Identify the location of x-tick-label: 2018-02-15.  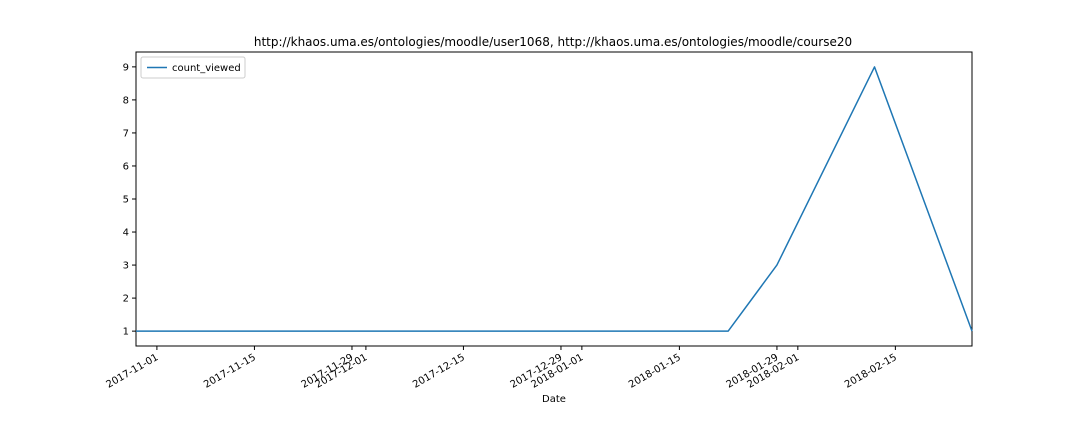
(871, 371).